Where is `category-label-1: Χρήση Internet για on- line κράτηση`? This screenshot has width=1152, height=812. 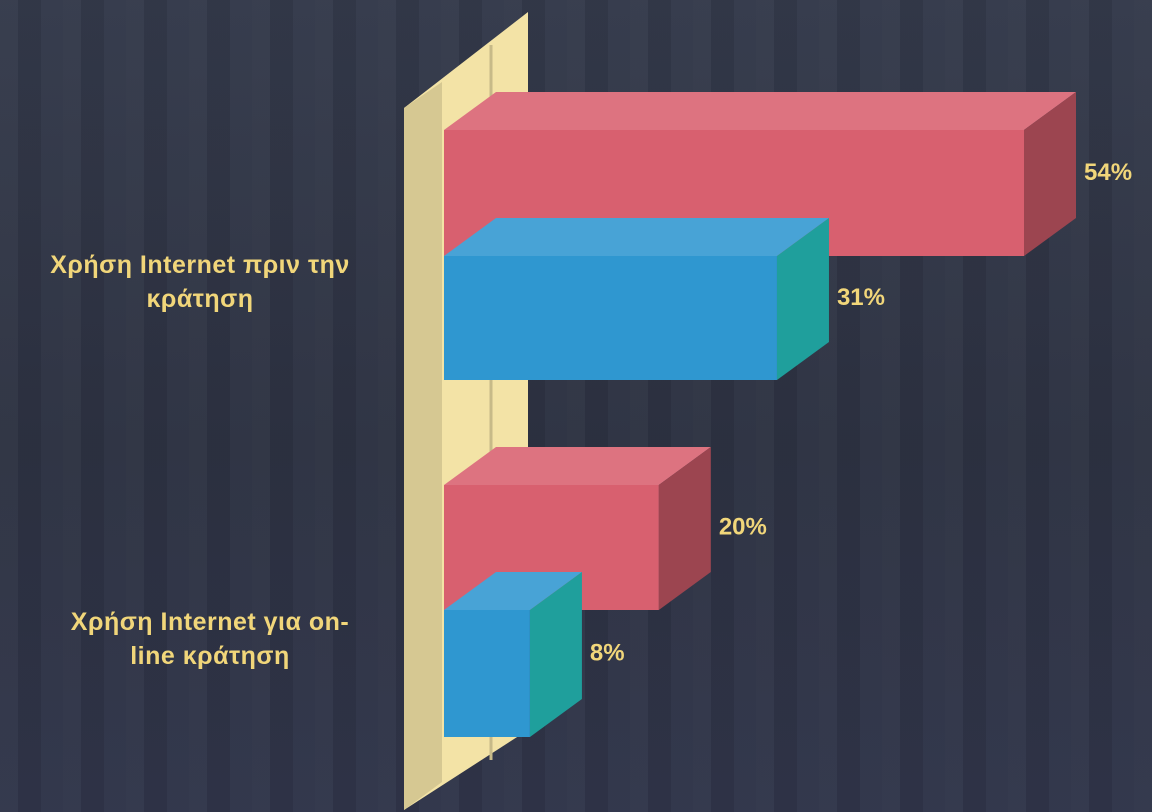
category-label-1: Χρήση Internet για on- line κράτηση is located at coordinates (210, 639).